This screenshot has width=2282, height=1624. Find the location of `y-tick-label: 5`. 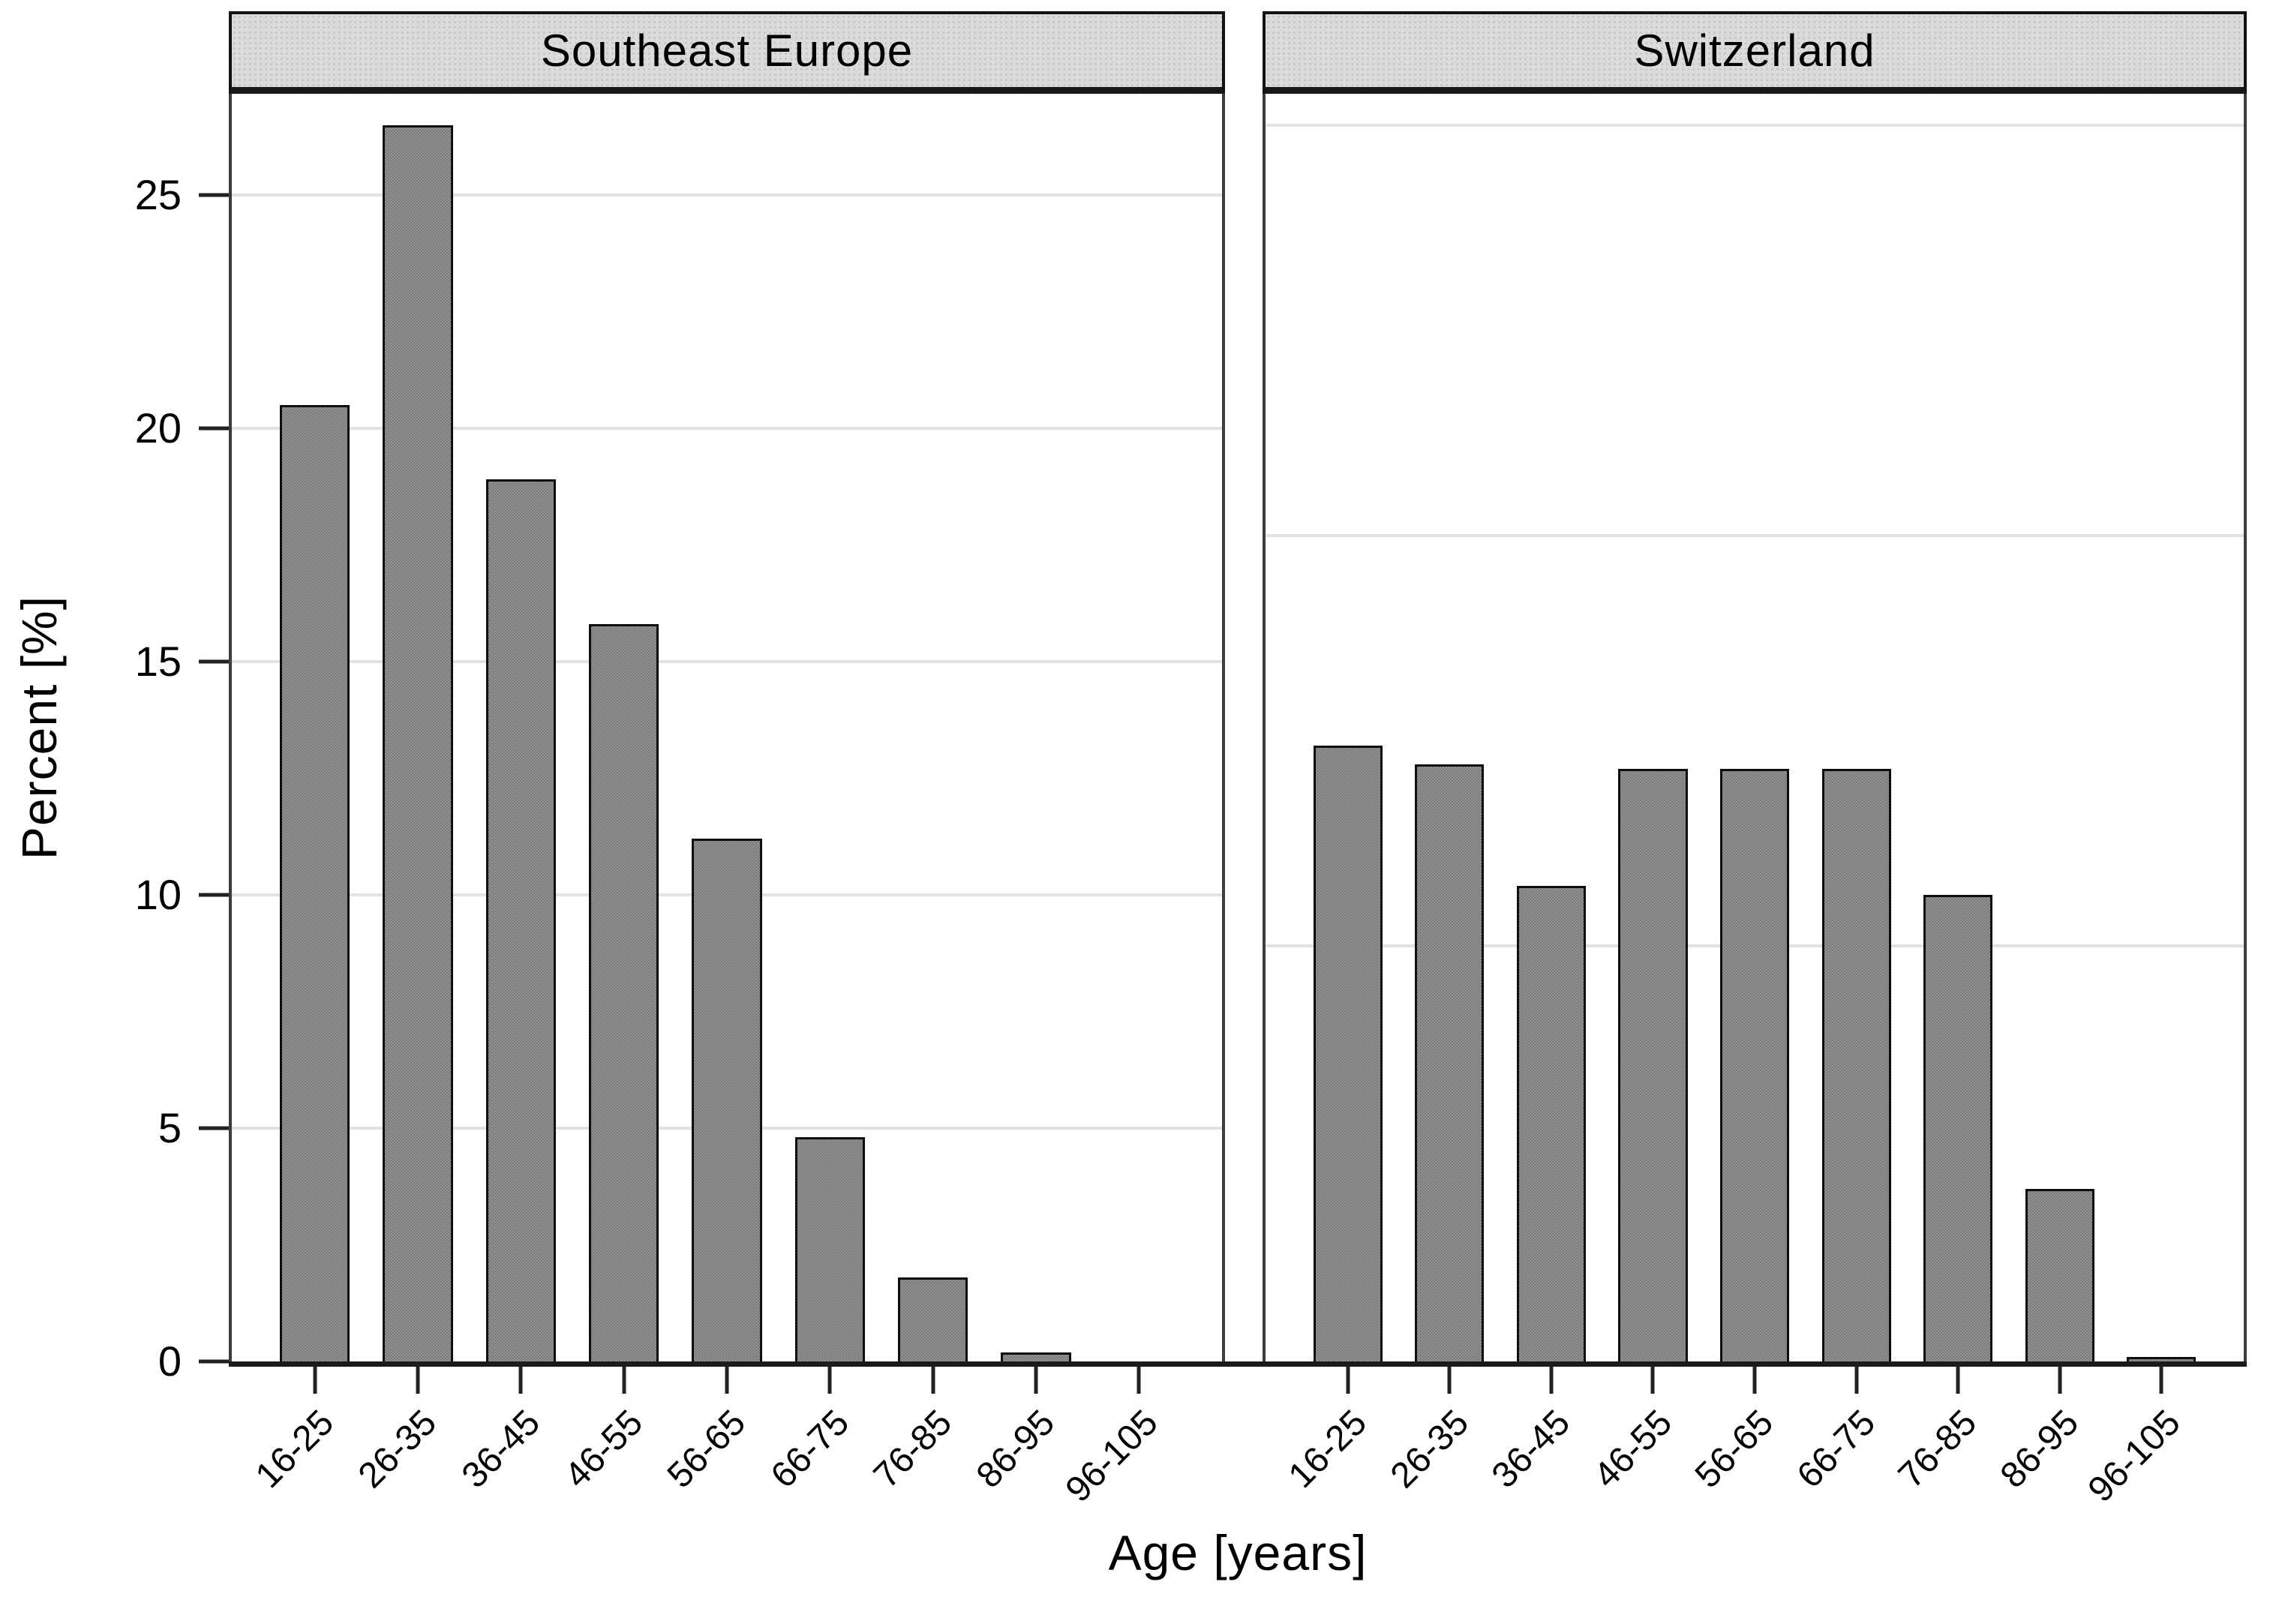

y-tick-label: 5 is located at coordinates (170, 1127).